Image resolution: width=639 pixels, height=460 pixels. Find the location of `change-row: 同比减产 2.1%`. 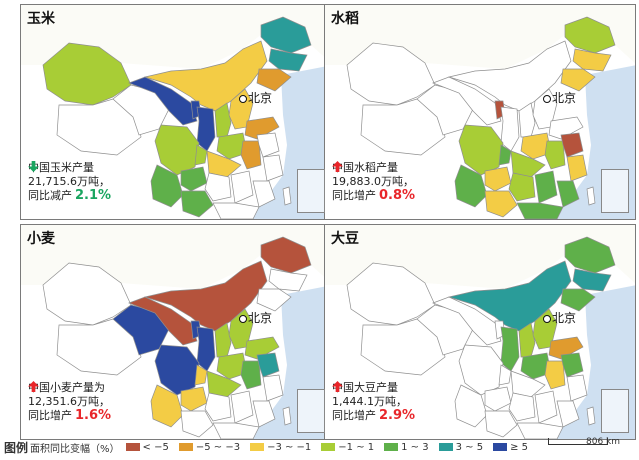

change-row: 同比减产 2.1% is located at coordinates (69, 182).